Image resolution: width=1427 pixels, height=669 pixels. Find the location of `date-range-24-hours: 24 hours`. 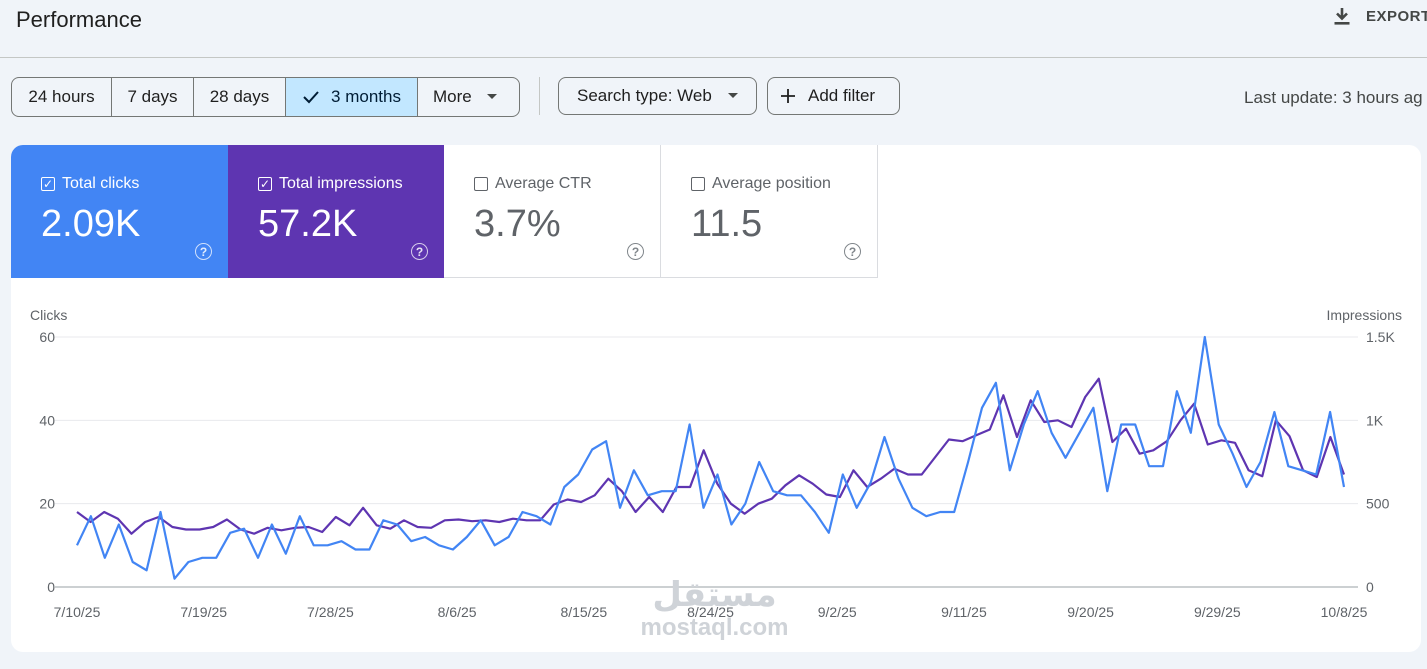

date-range-24-hours: 24 hours is located at coordinates (62, 97).